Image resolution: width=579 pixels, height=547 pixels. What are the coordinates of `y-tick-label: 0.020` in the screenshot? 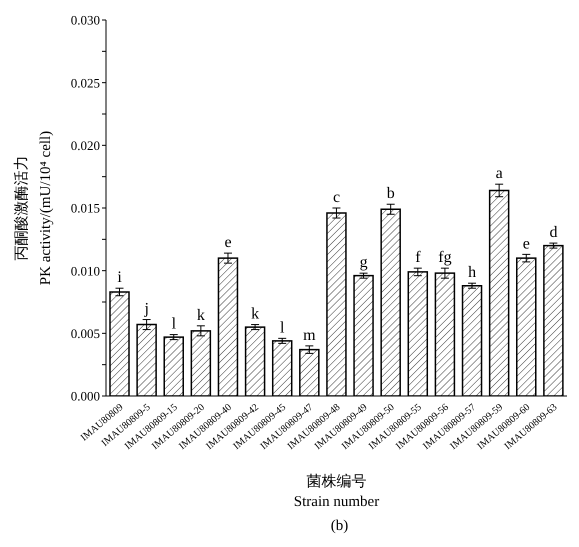 It's located at (85, 145).